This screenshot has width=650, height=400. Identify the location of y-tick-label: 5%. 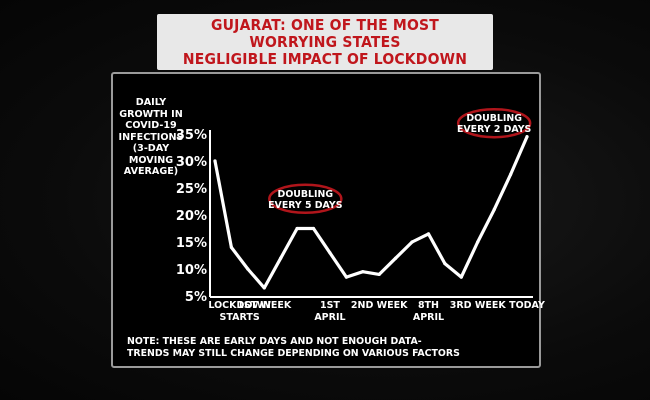
(196, 297).